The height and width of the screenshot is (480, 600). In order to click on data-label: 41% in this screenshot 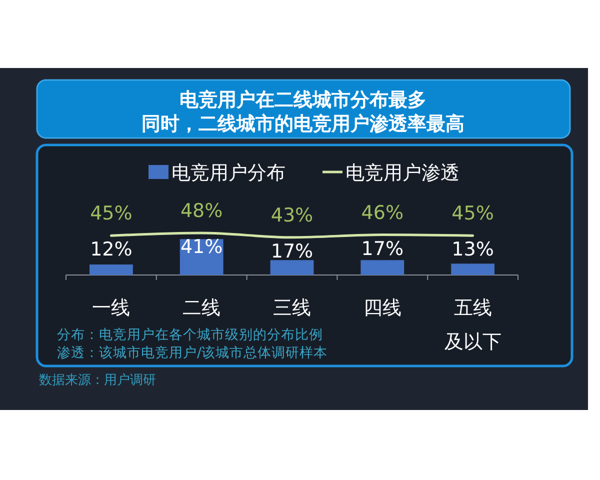, I will do `click(201, 247)`.